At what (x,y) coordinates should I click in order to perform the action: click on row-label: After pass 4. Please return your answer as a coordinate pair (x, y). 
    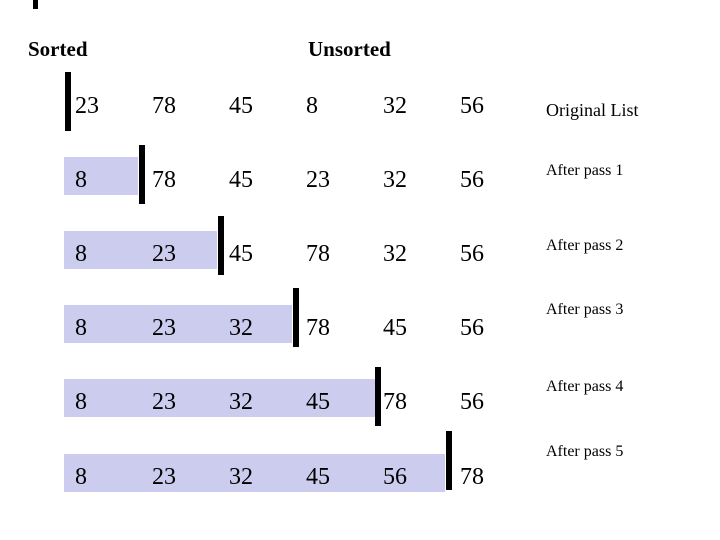
    Looking at the image, I should click on (585, 386).